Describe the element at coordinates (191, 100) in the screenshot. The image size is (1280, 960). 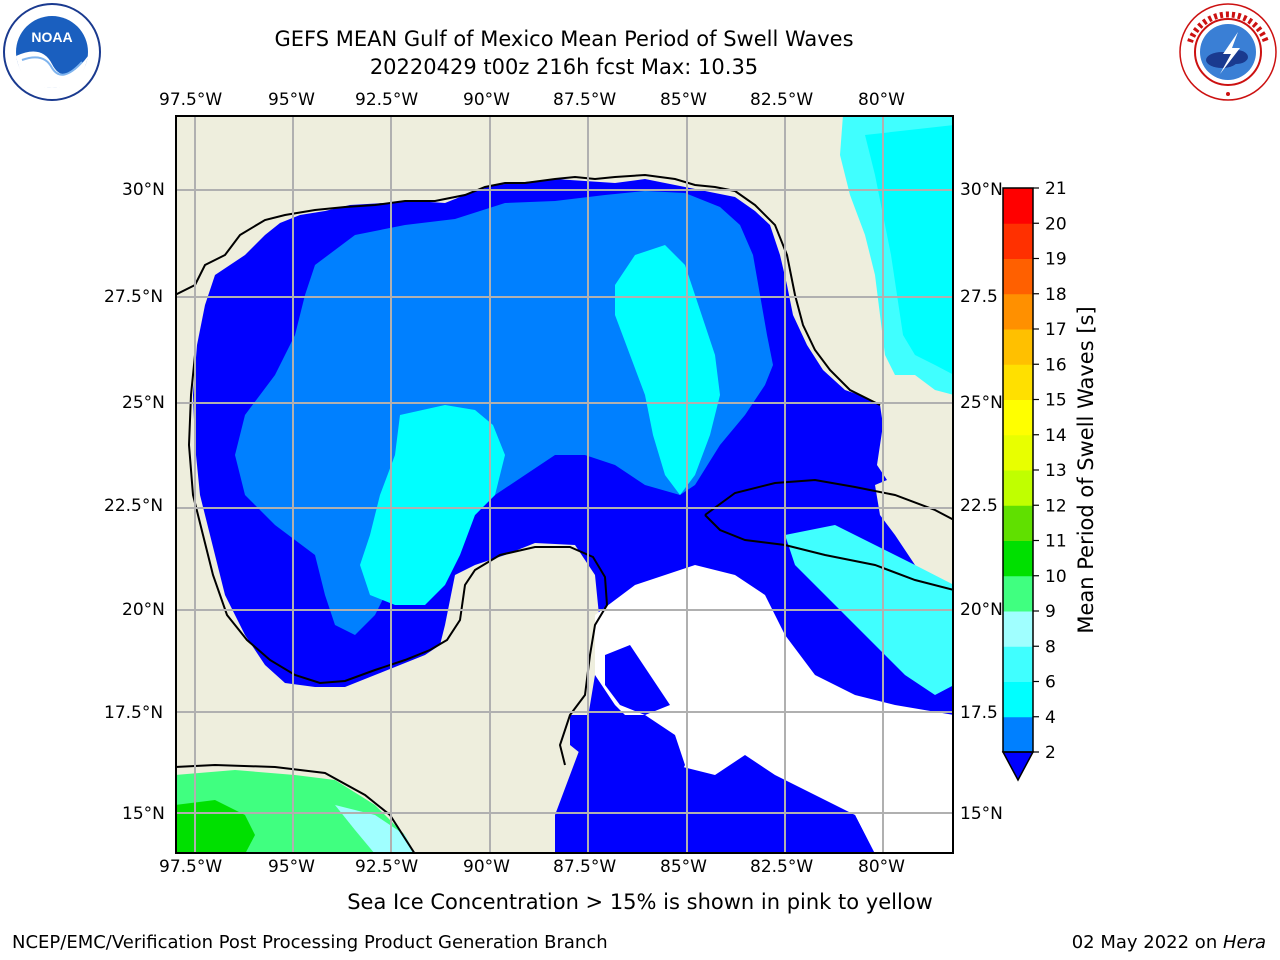
I see `lon-tick-top: 97.5°W` at that location.